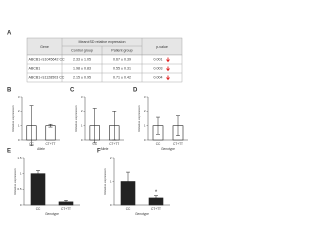  Describe the element at coordinates (82, 50) in the screenshot. I see `header-cell: Control group` at that location.